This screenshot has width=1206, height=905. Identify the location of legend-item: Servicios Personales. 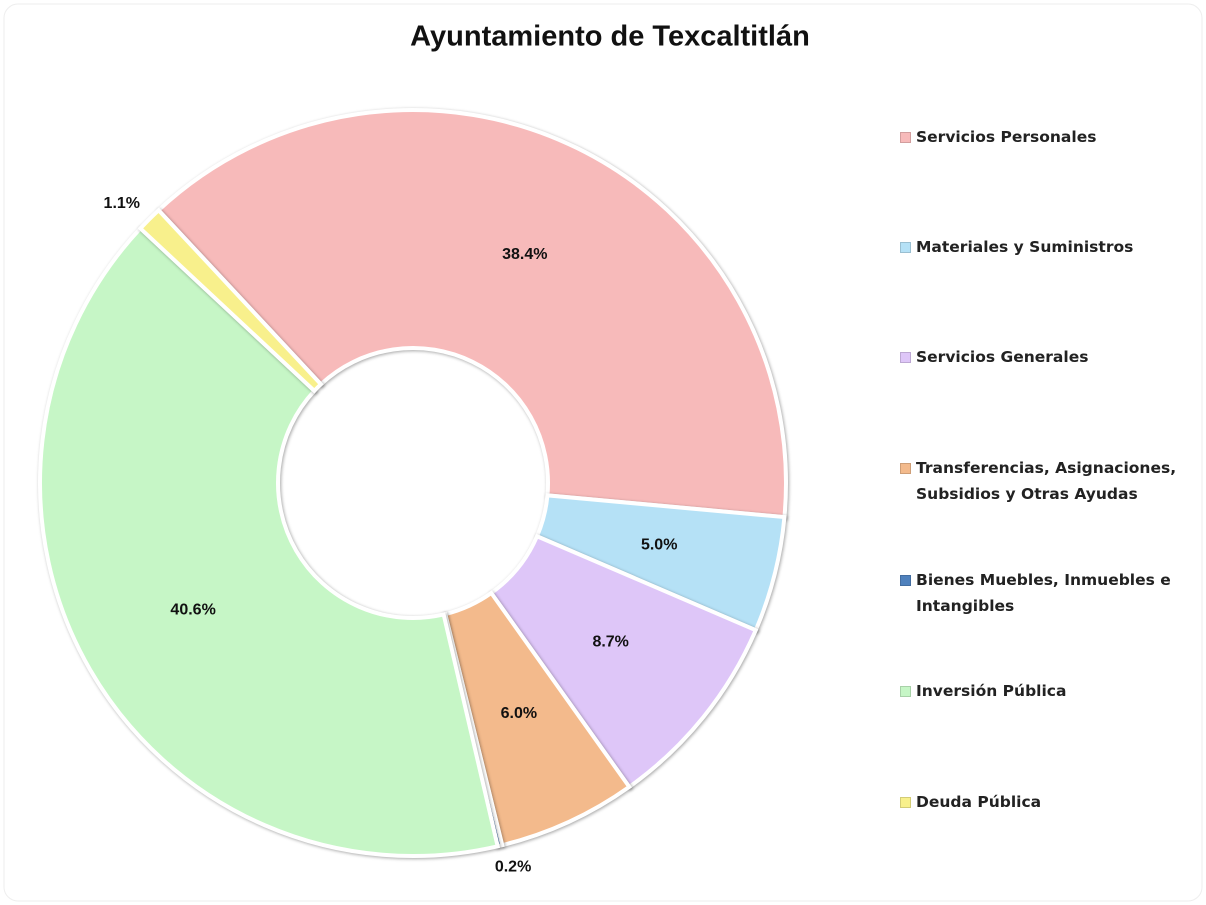
(1042, 137).